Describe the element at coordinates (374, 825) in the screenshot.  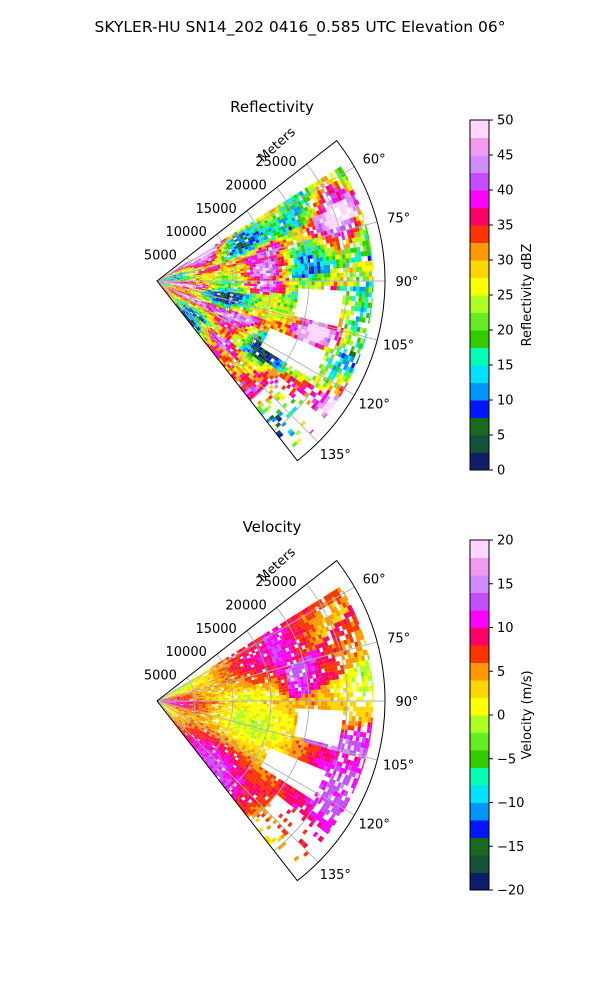
I see `angle-tick-label: 120°` at that location.